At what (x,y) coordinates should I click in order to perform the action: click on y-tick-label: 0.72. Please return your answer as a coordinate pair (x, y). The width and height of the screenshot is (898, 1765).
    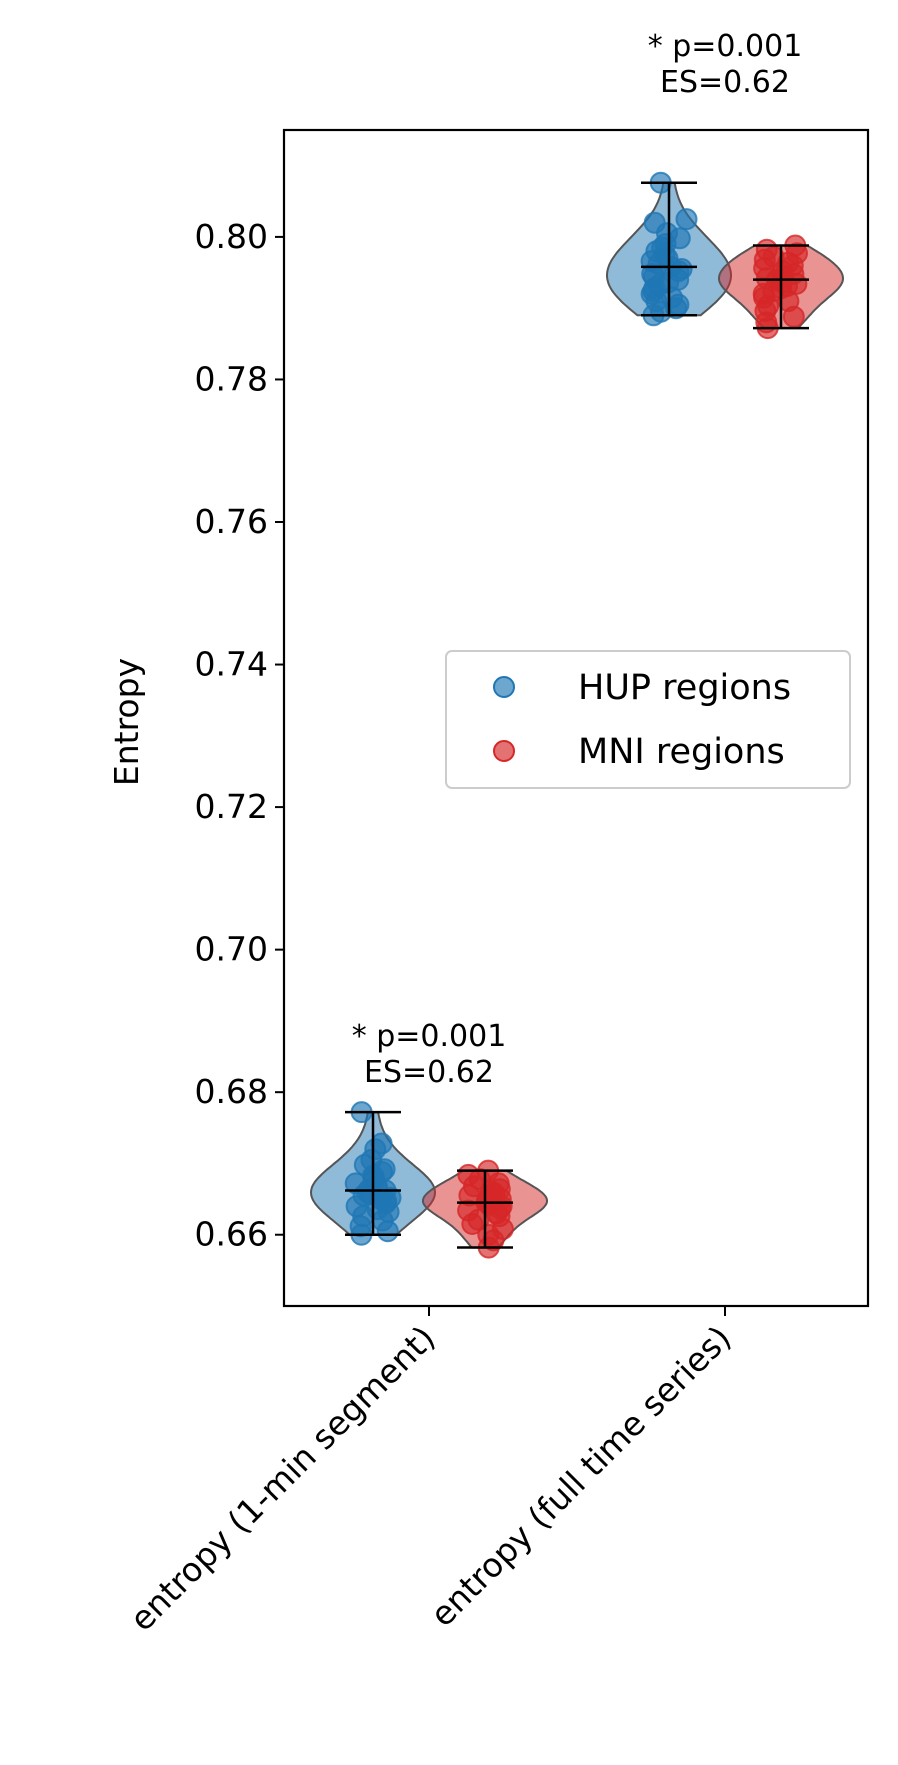
    Looking at the image, I should click on (231, 806).